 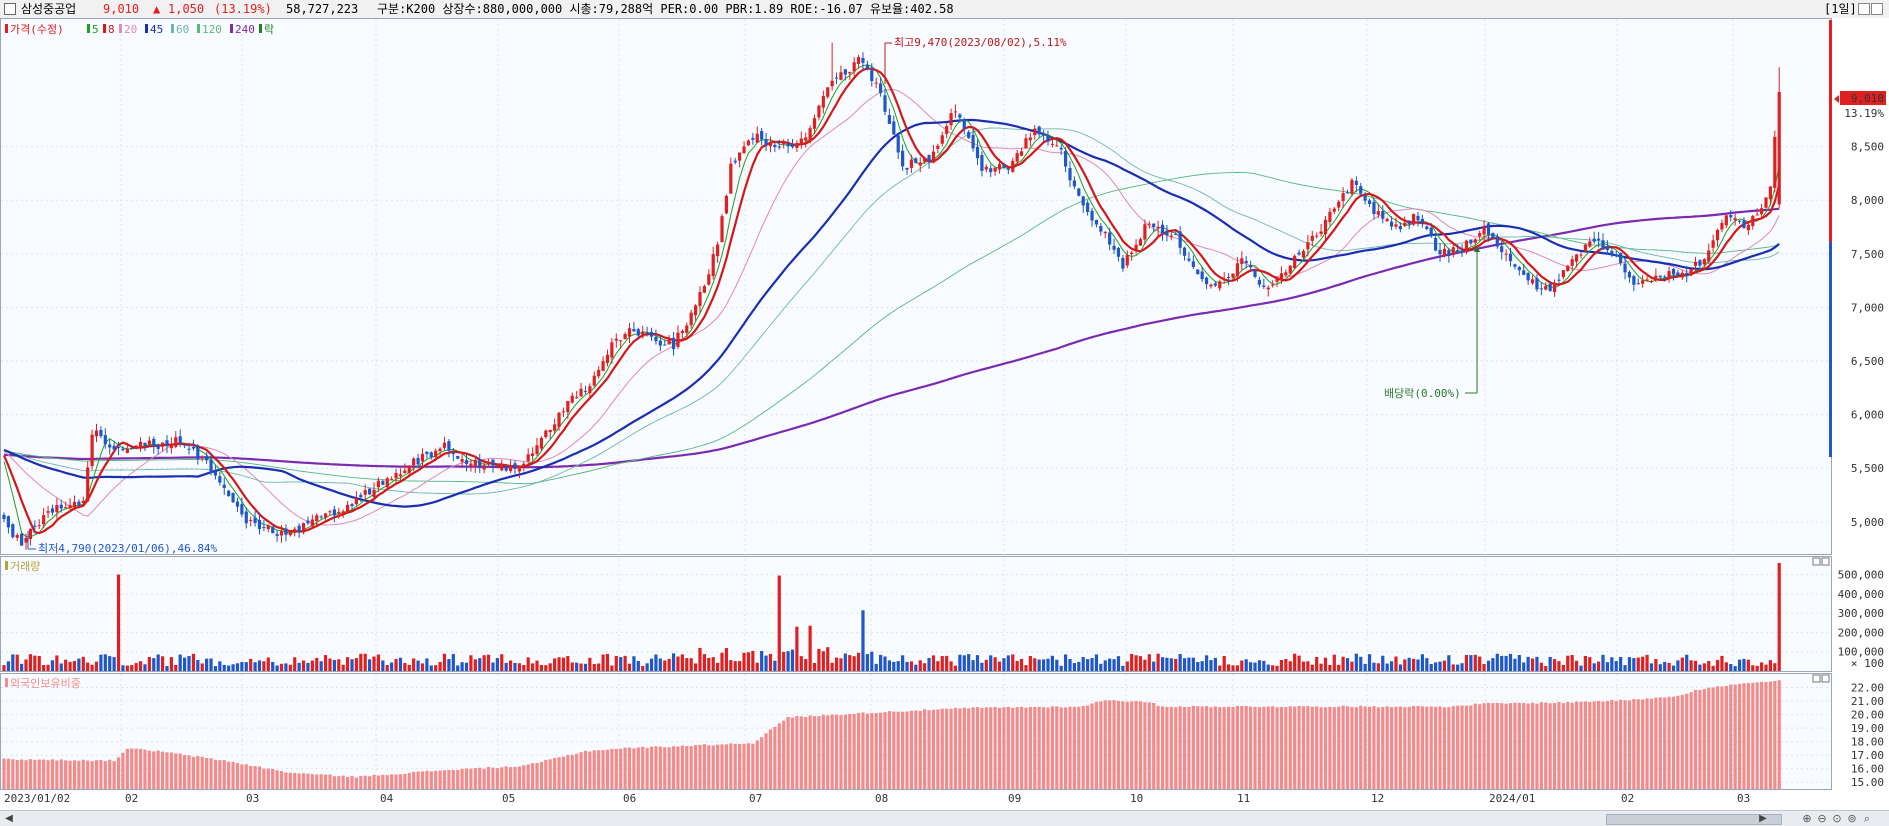 What do you see at coordinates (231, 28) in the screenshot?
I see `legend-ma240-marker` at bounding box center [231, 28].